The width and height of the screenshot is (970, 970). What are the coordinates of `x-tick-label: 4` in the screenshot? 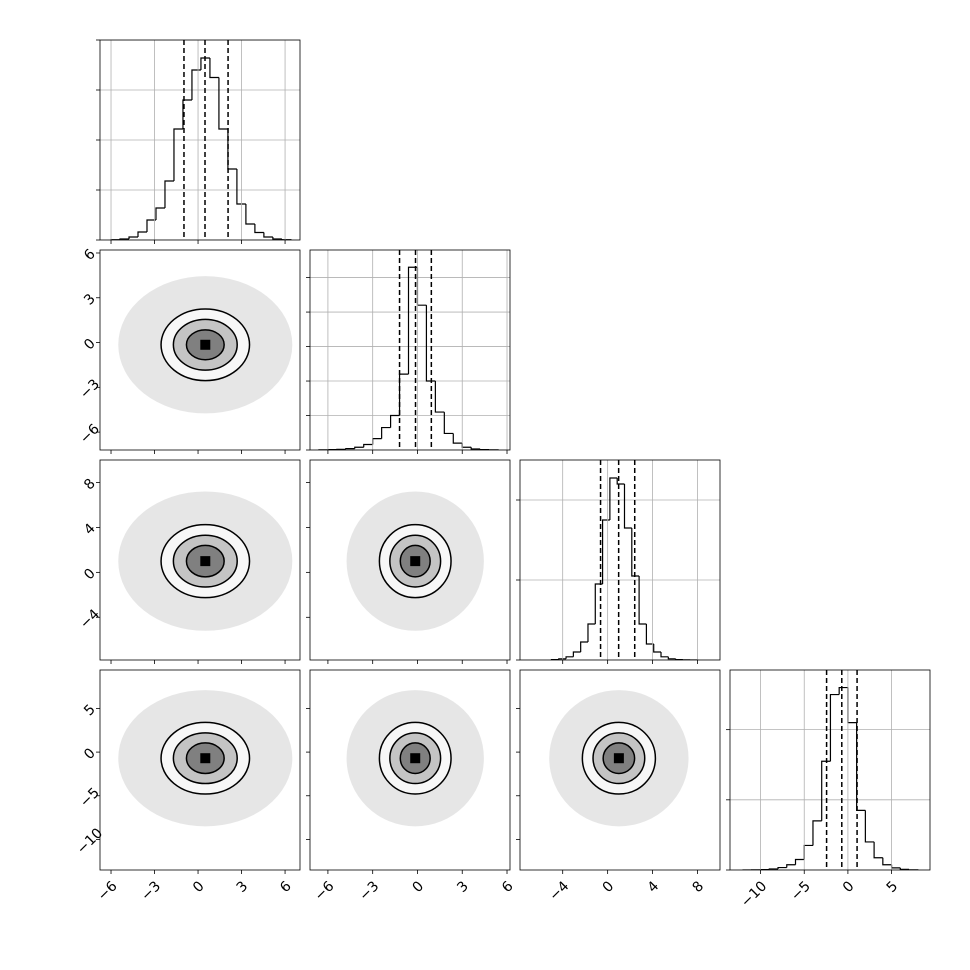 It's located at (654, 887).